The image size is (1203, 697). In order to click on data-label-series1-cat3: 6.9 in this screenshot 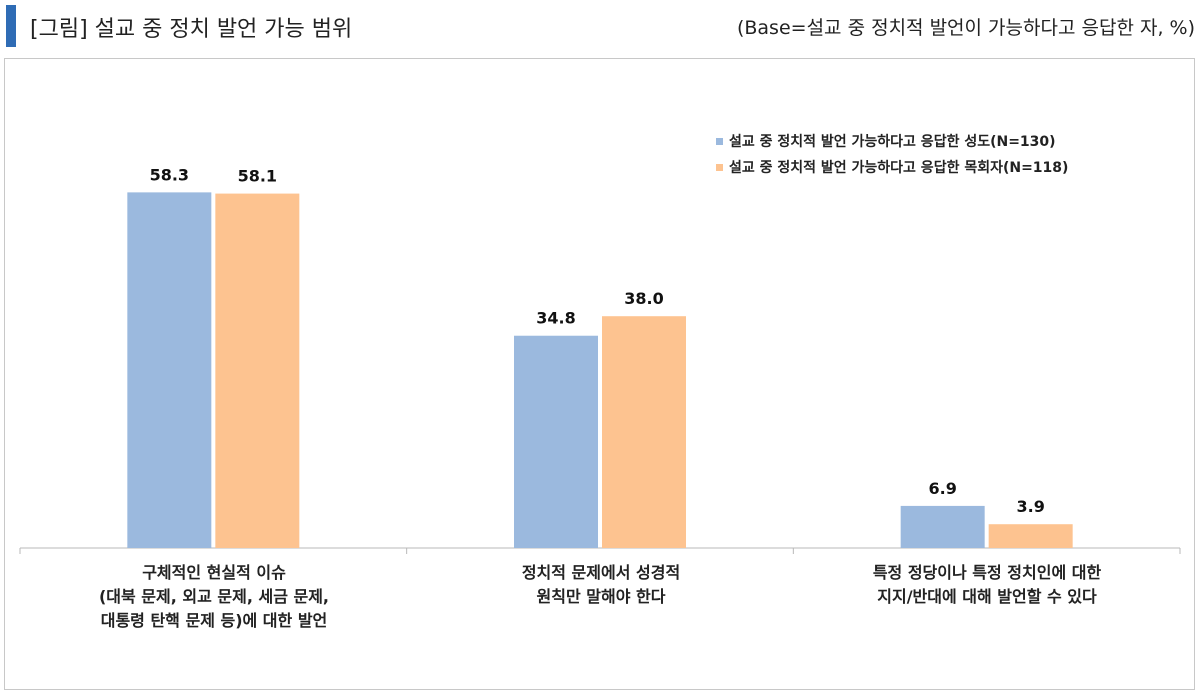, I will do `click(942, 488)`.